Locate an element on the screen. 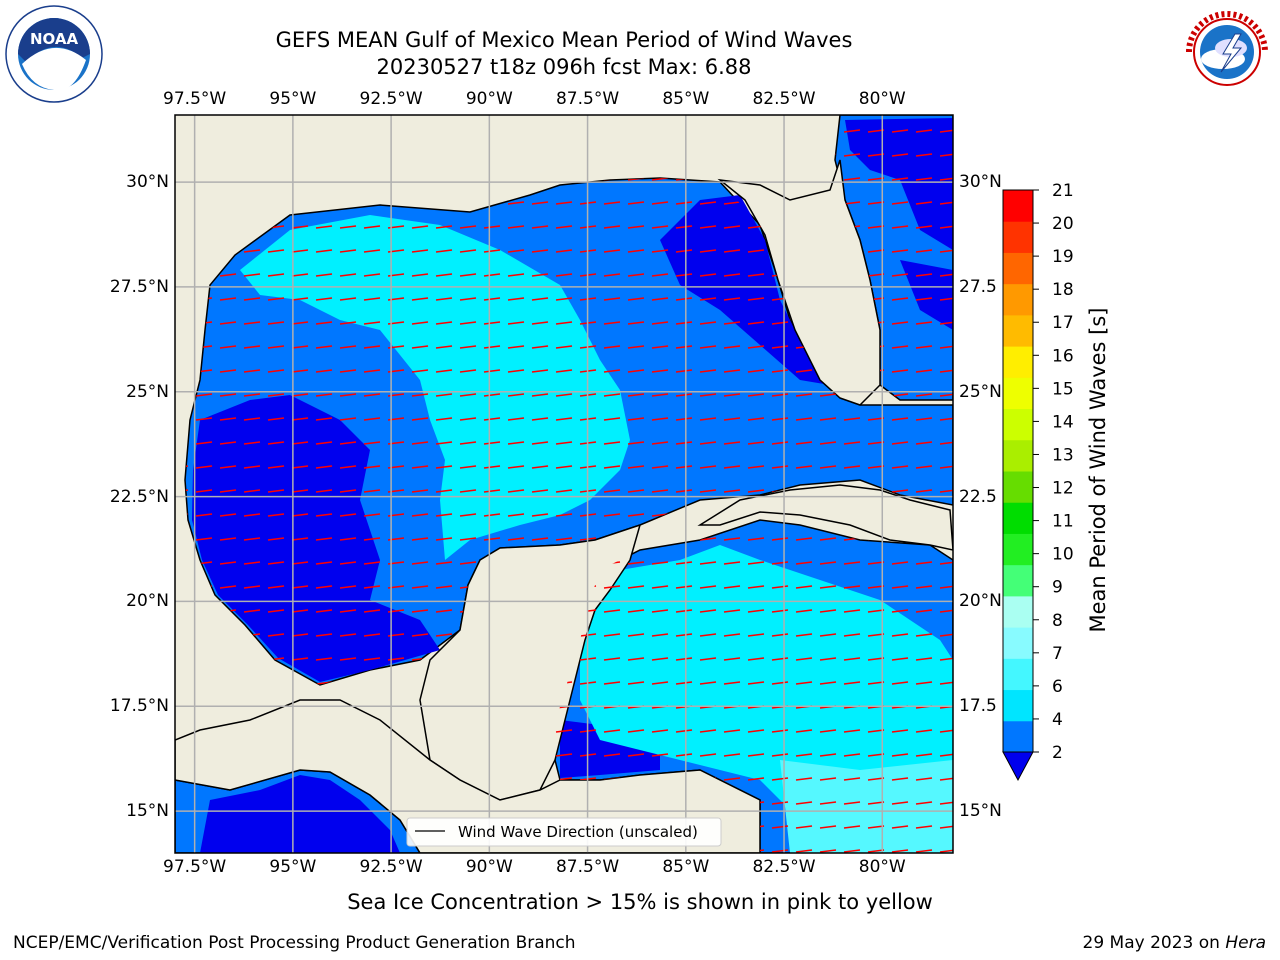 The height and width of the screenshot is (960, 1280). colorbar-under-triangle is located at coordinates (1018, 766).